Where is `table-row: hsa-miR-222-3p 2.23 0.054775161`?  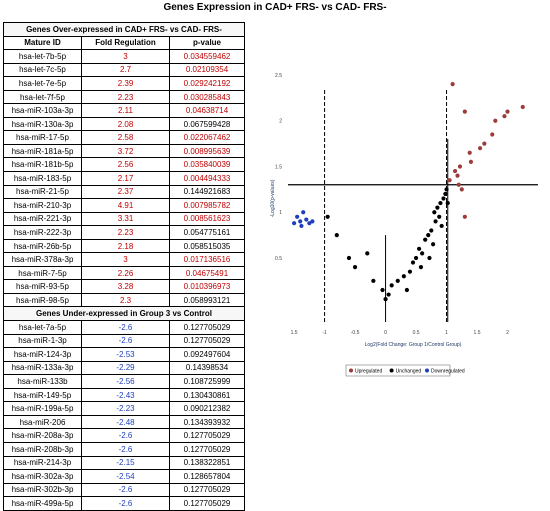 table-row: hsa-miR-222-3p 2.23 0.054775161 is located at coordinates (124, 232).